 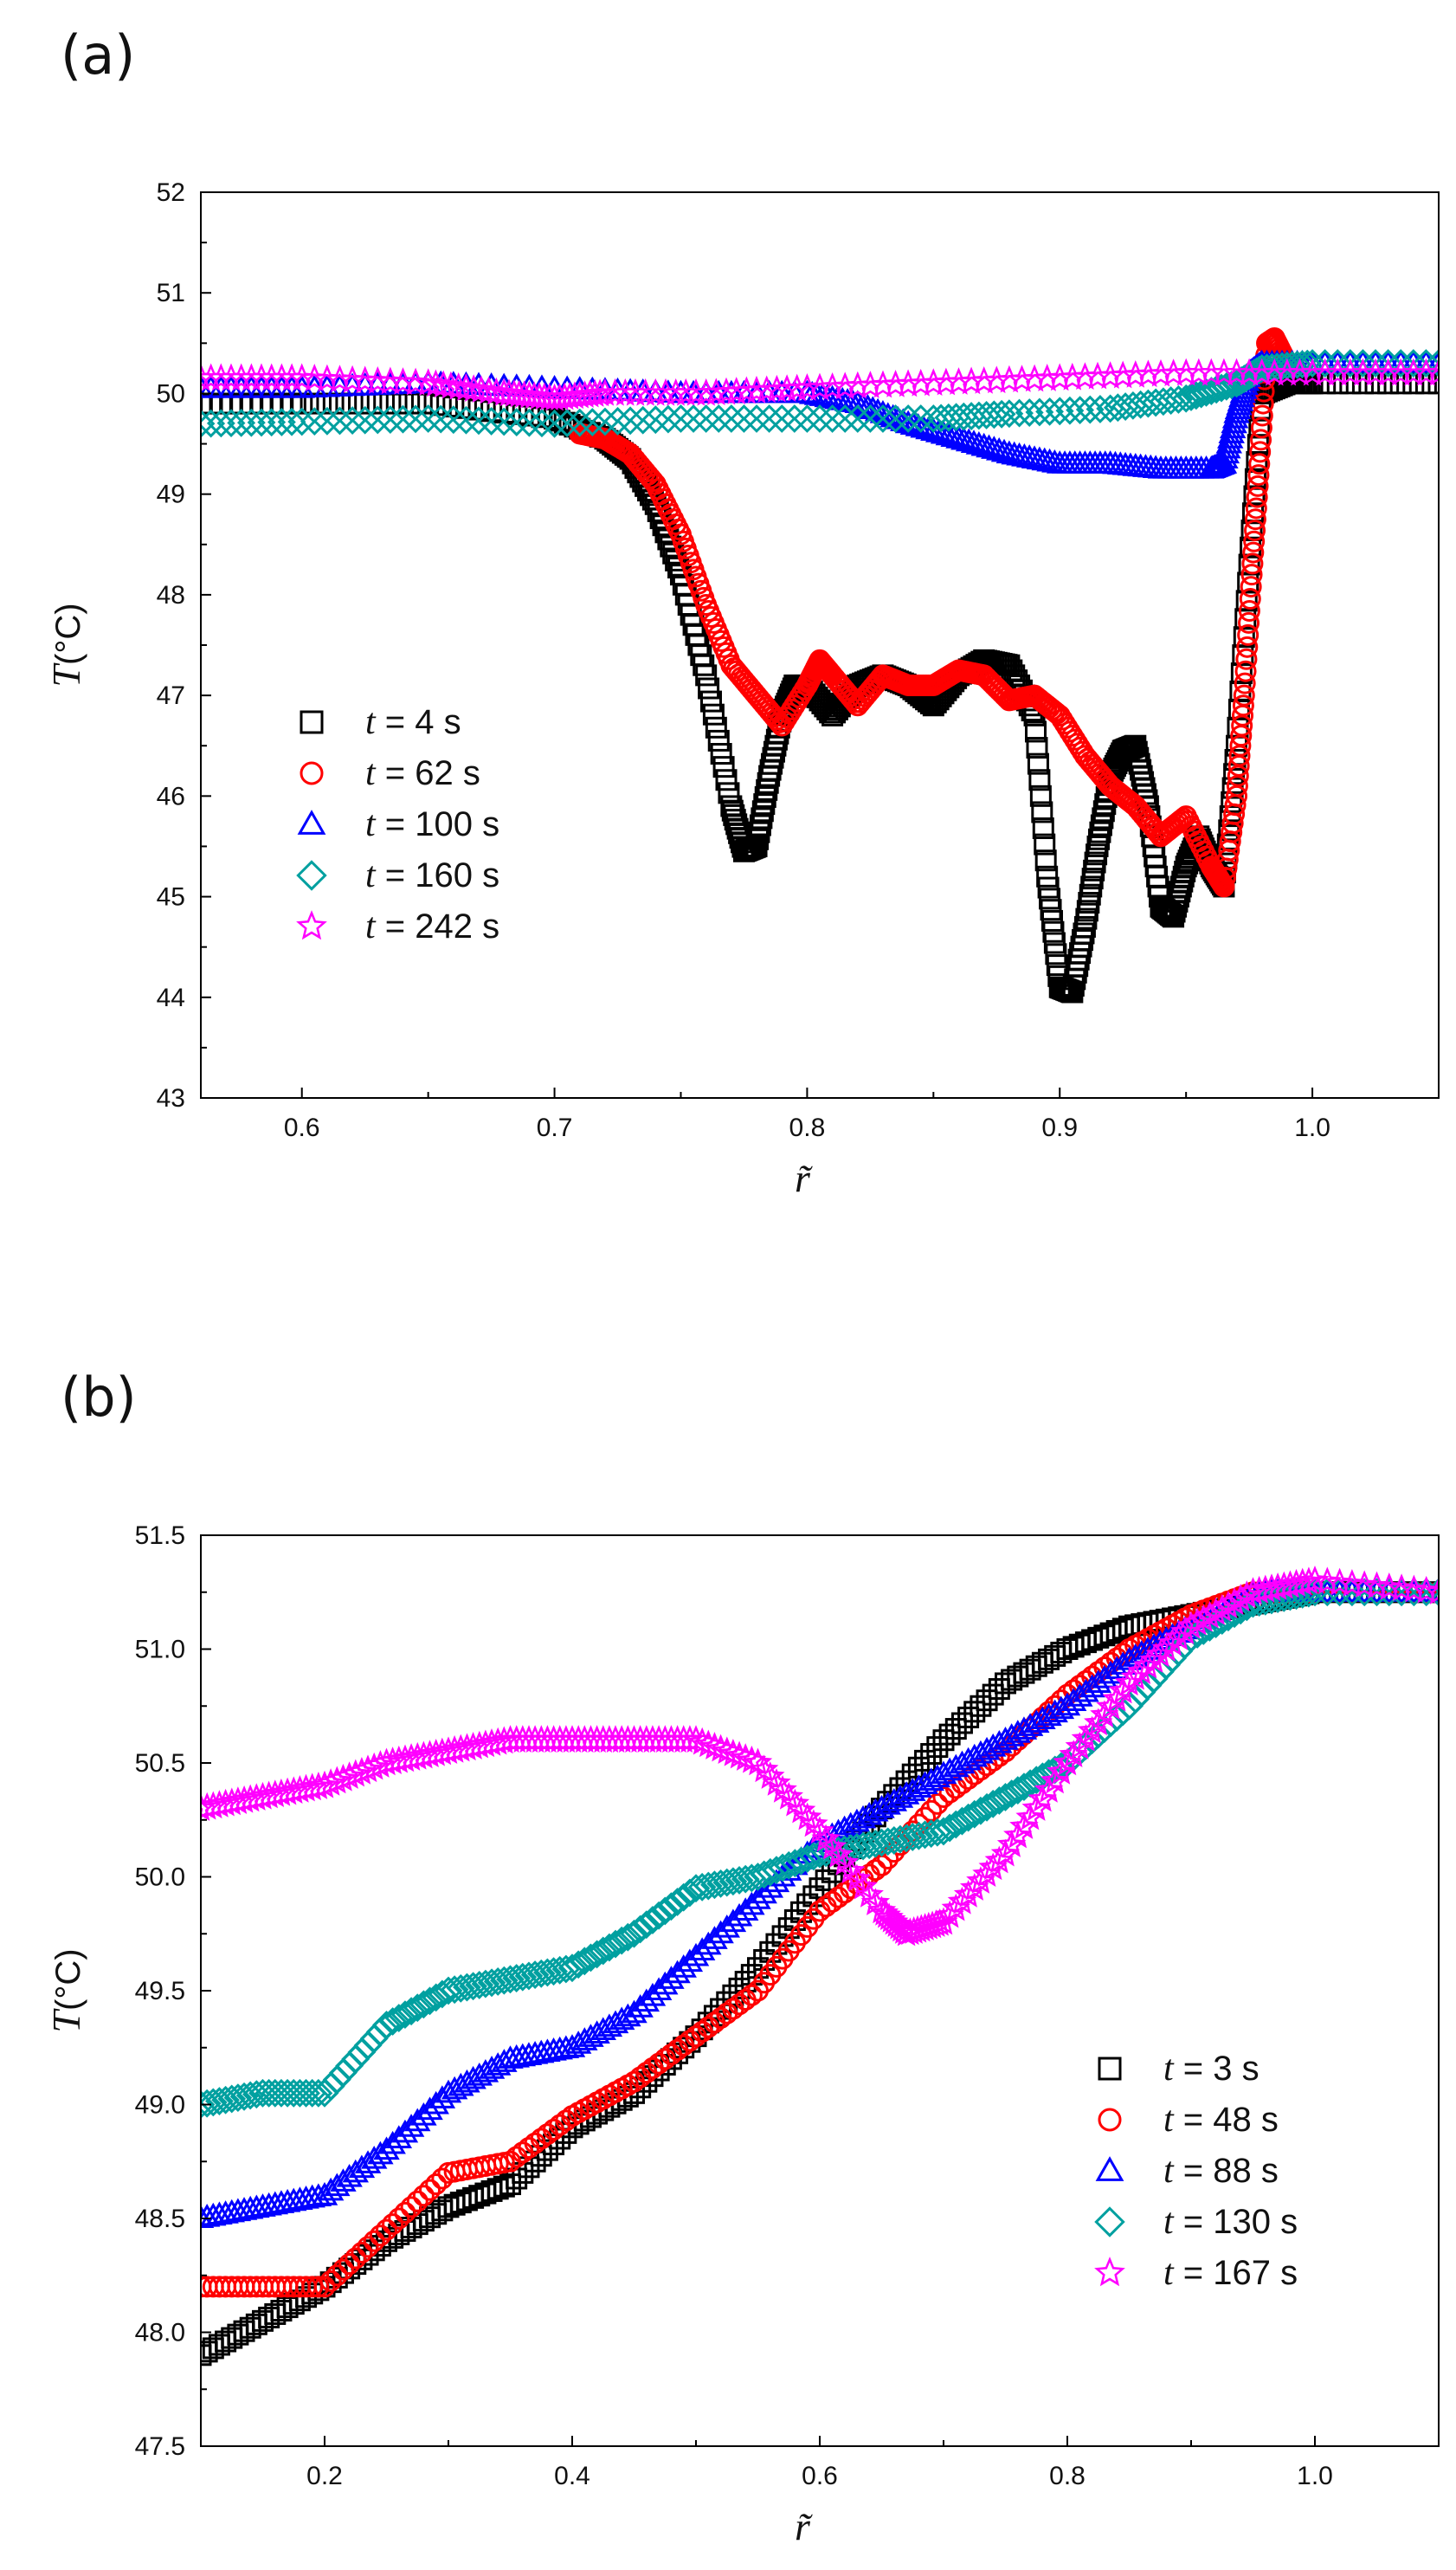 I want to click on panel-label-a: (a), so click(x=98, y=55).